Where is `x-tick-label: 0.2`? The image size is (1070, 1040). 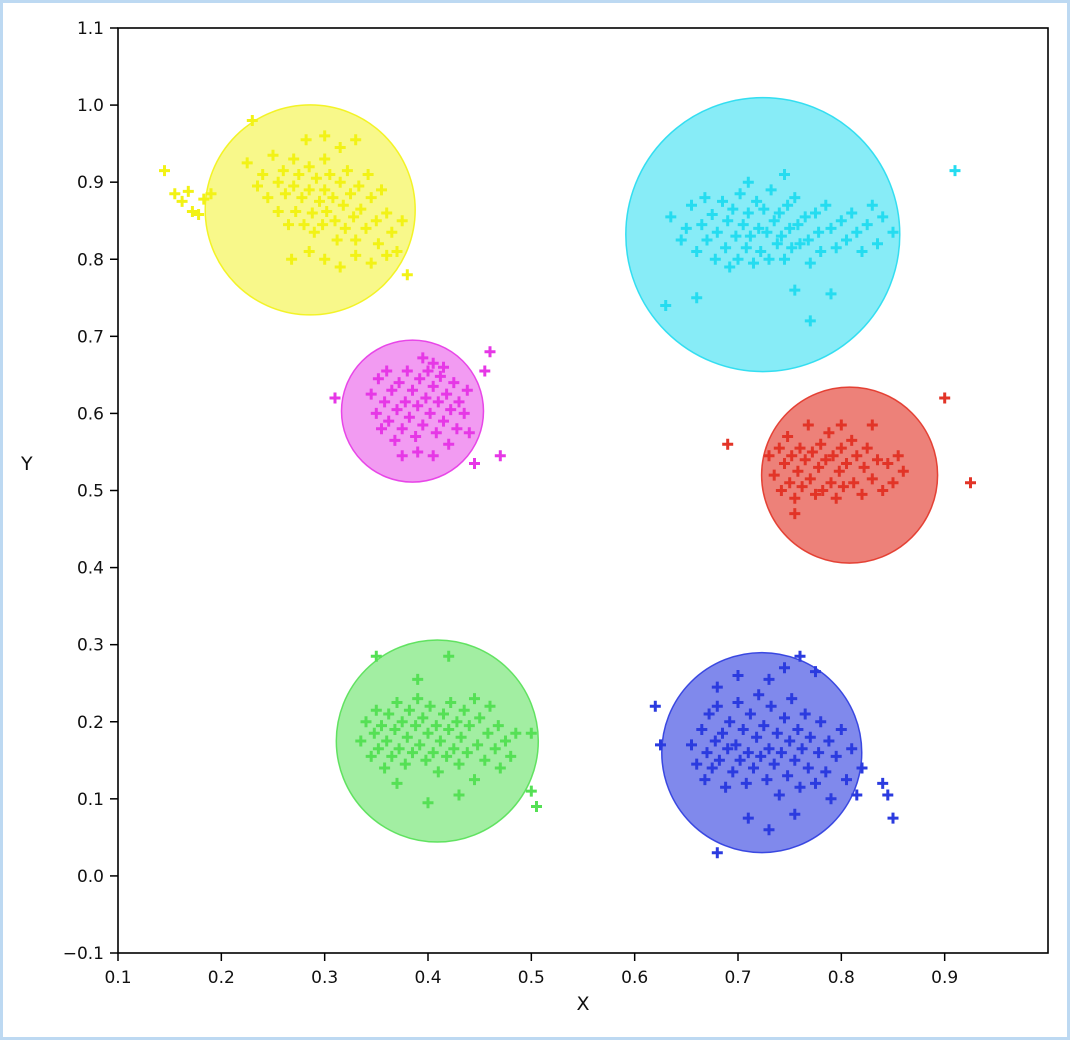
x-tick-label: 0.2 is located at coordinates (221, 978).